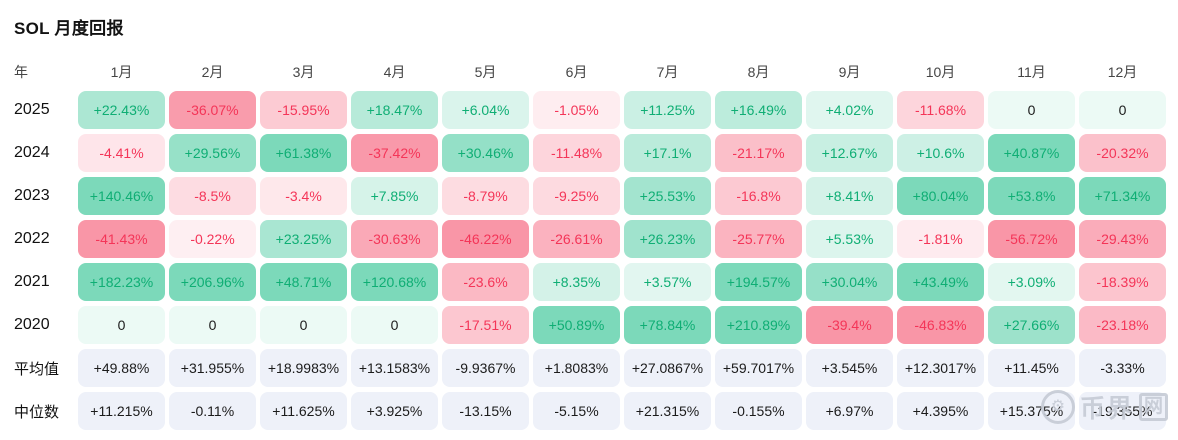 This screenshot has height=440, width=1178. What do you see at coordinates (32, 281) in the screenshot?
I see `row-label: 2021` at bounding box center [32, 281].